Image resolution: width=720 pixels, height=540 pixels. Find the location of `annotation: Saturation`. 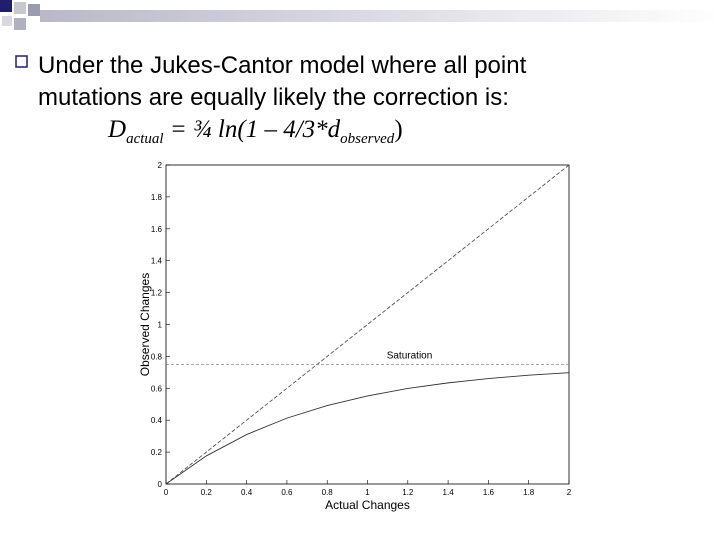

annotation: Saturation is located at coordinates (410, 355).